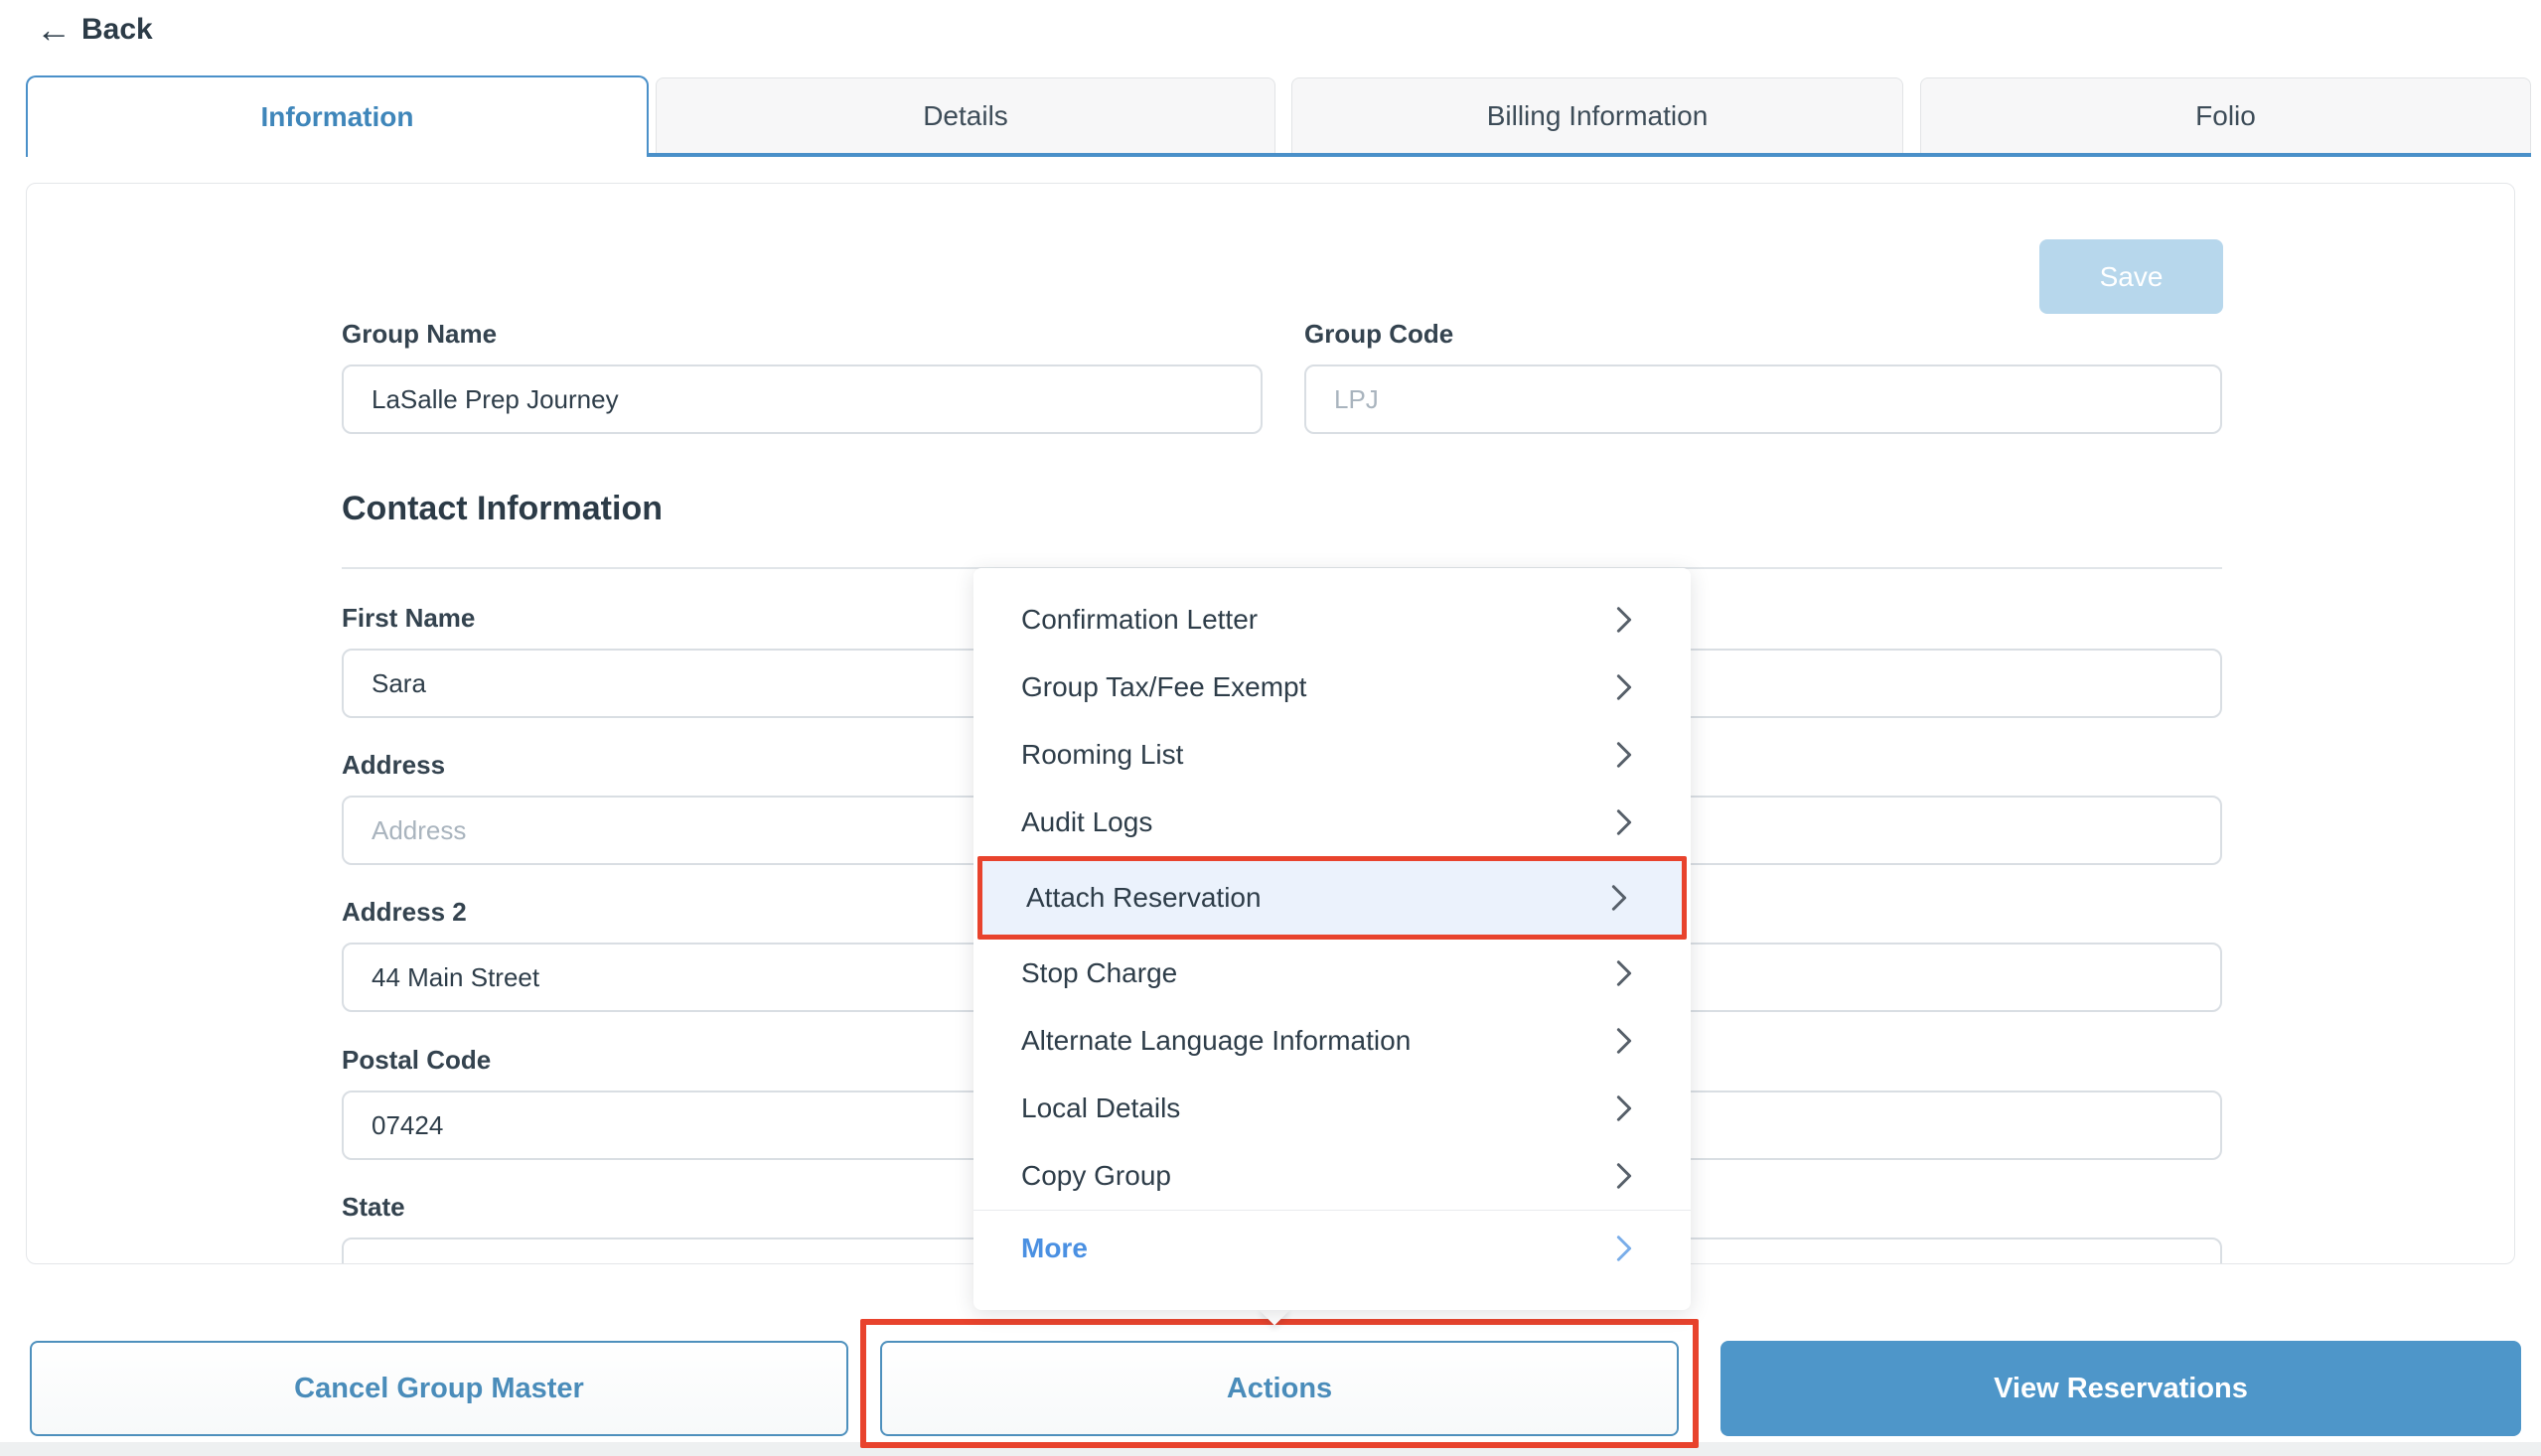 This screenshot has height=1456, width=2541. Describe the element at coordinates (54, 29) in the screenshot. I see `back-arrow-icon: ←` at that location.